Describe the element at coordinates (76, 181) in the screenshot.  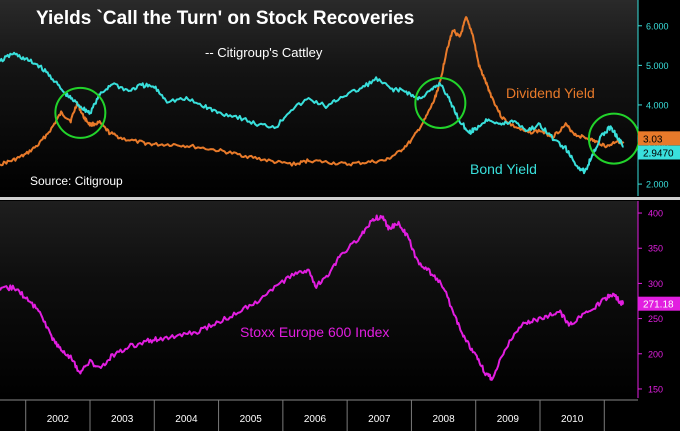
I see `source-label: Source: Citigroup` at that location.